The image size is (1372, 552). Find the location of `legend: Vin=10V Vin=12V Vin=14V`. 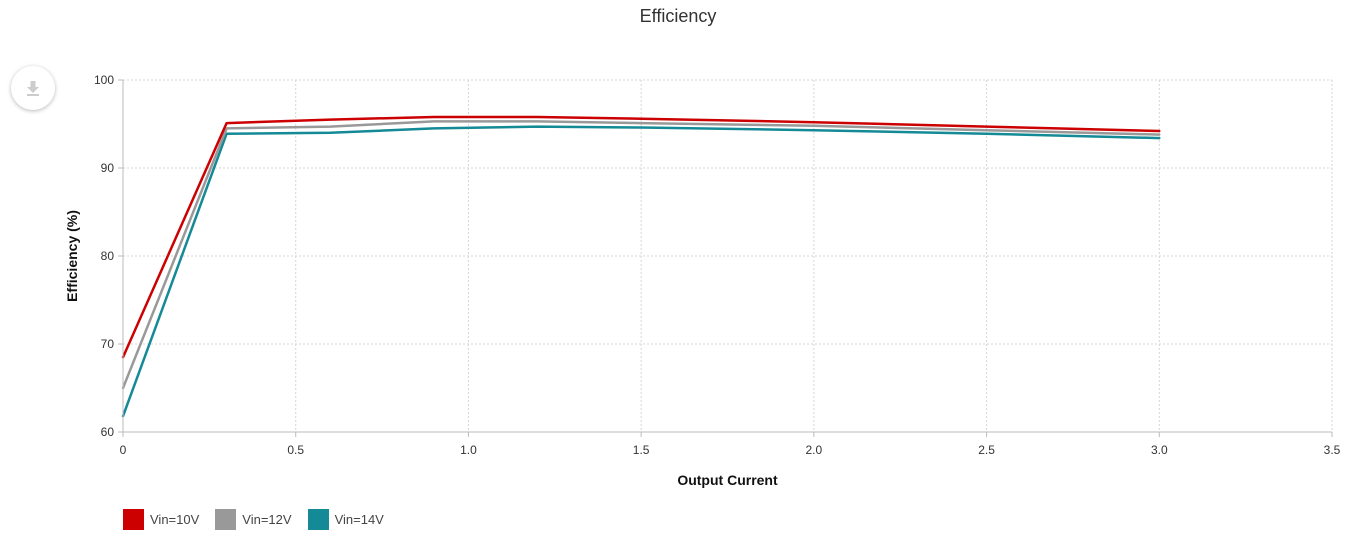

legend: Vin=10V Vin=12V Vin=14V is located at coordinates (261, 519).